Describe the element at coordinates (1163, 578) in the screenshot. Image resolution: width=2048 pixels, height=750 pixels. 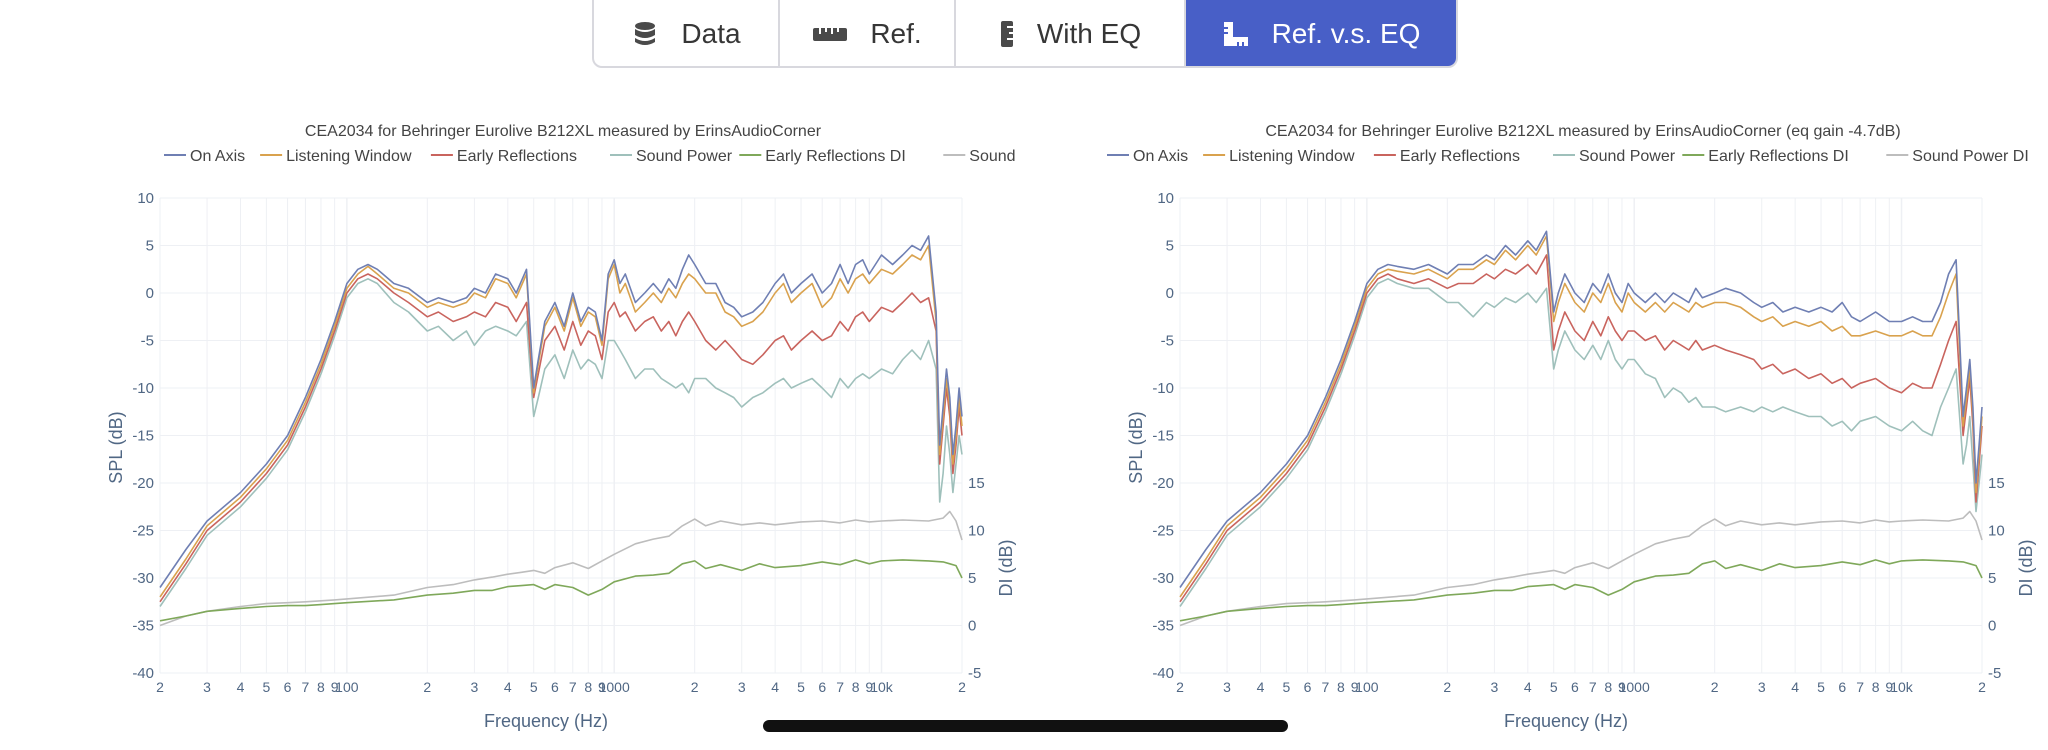
I see `y-tick-label: -30` at that location.